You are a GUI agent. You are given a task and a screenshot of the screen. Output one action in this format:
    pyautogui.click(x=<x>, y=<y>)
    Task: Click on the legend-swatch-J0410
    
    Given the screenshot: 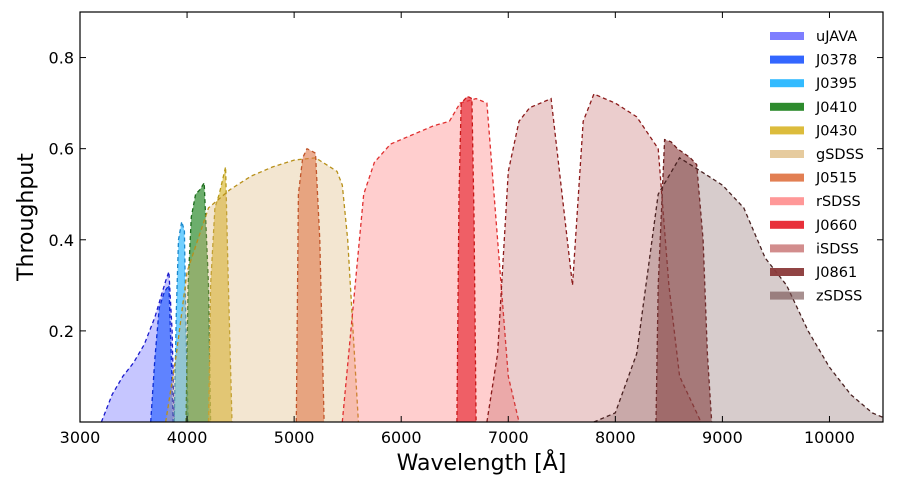 What is the action you would take?
    pyautogui.click(x=787, y=106)
    